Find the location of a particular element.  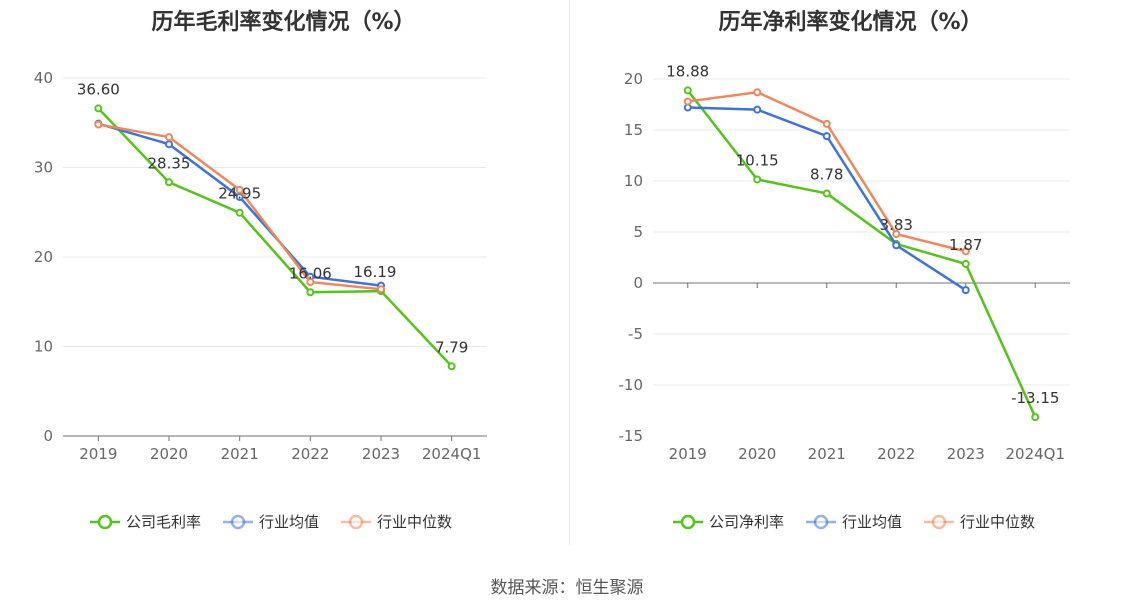

y-tick-label: -15 is located at coordinates (631, 436).